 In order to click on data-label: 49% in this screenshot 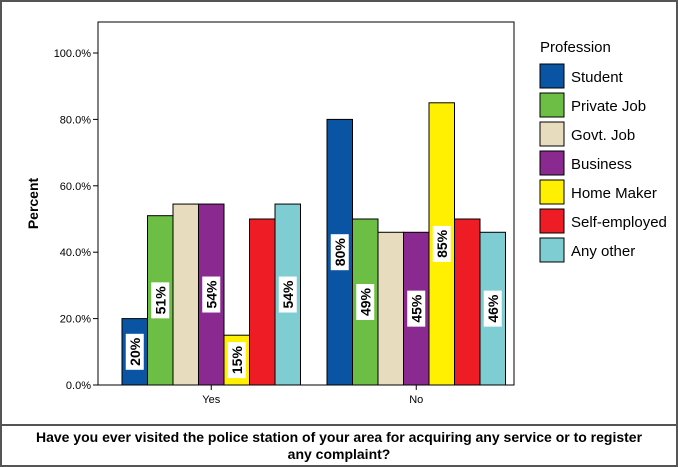, I will do `click(365, 301)`.